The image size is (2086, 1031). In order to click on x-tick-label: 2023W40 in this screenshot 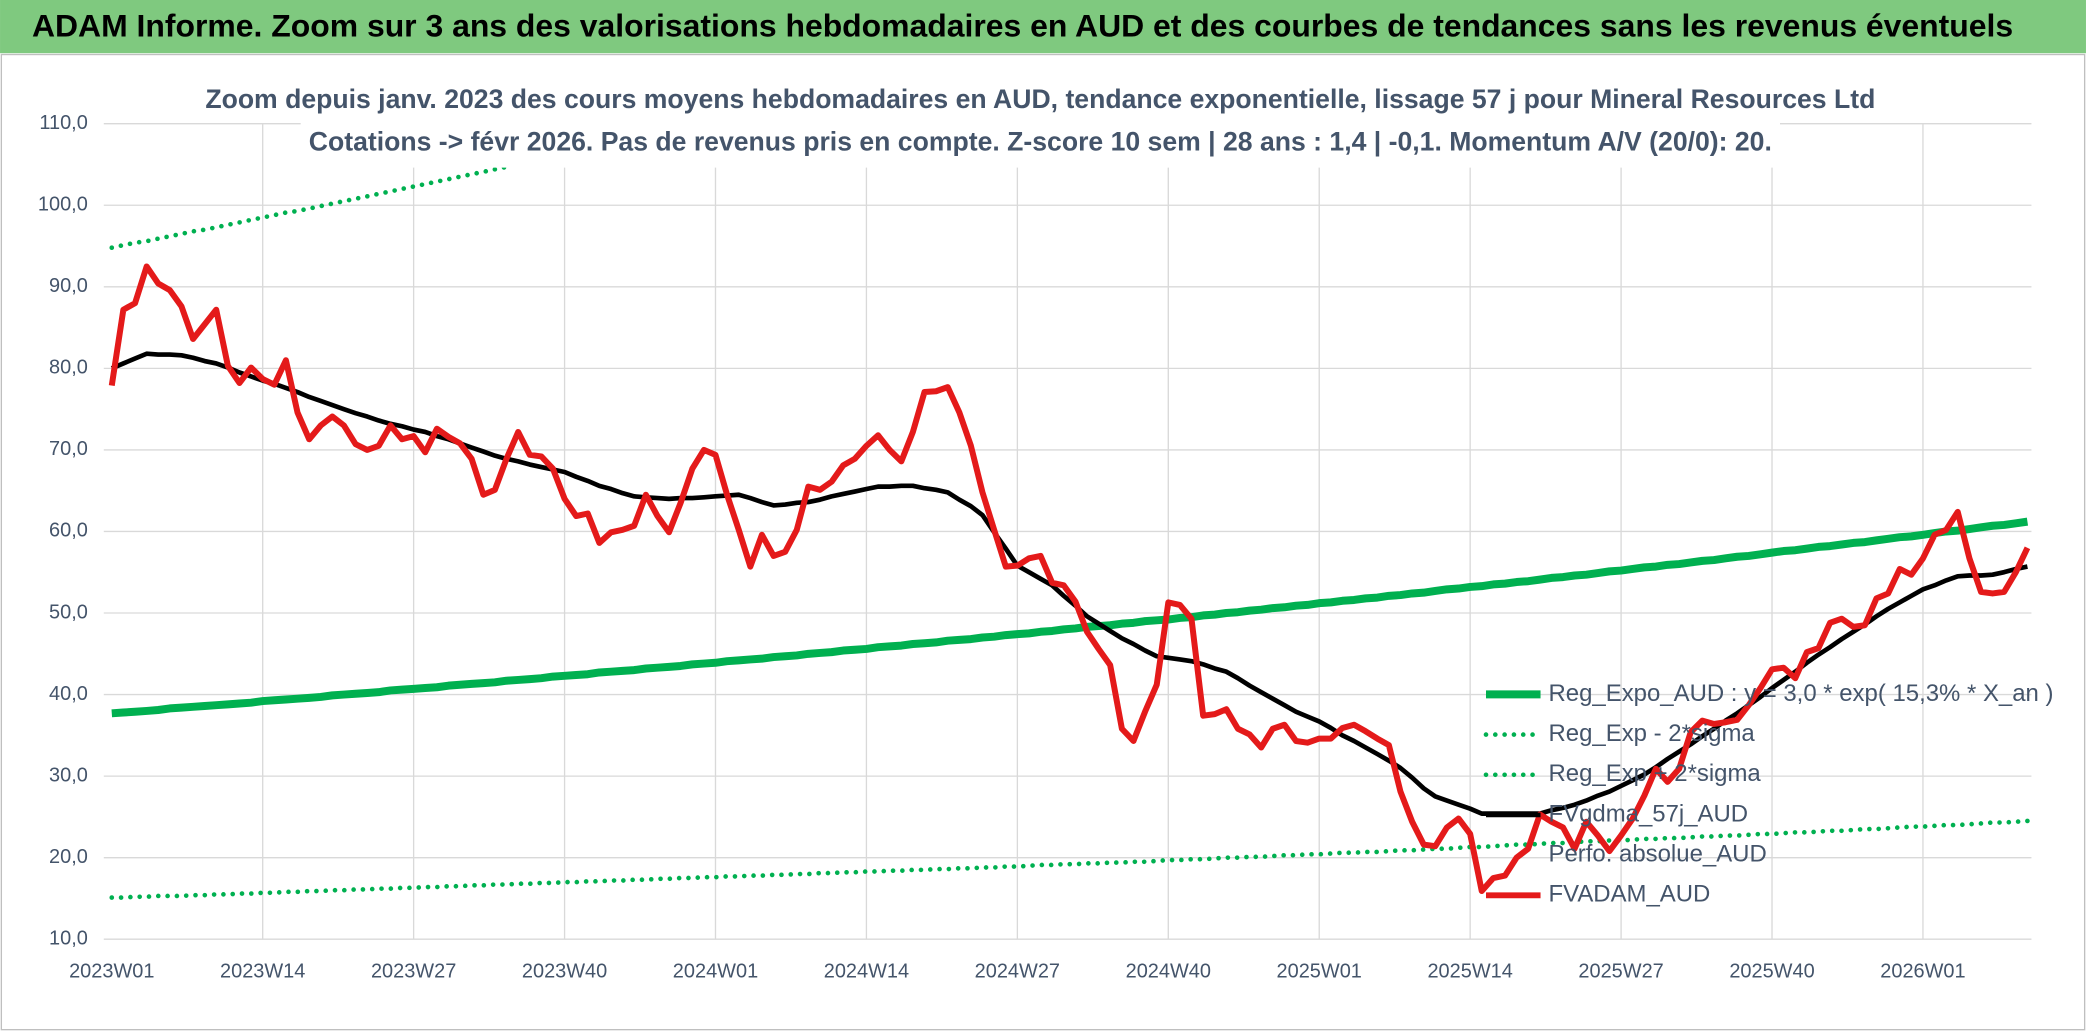, I will do `click(564, 972)`.